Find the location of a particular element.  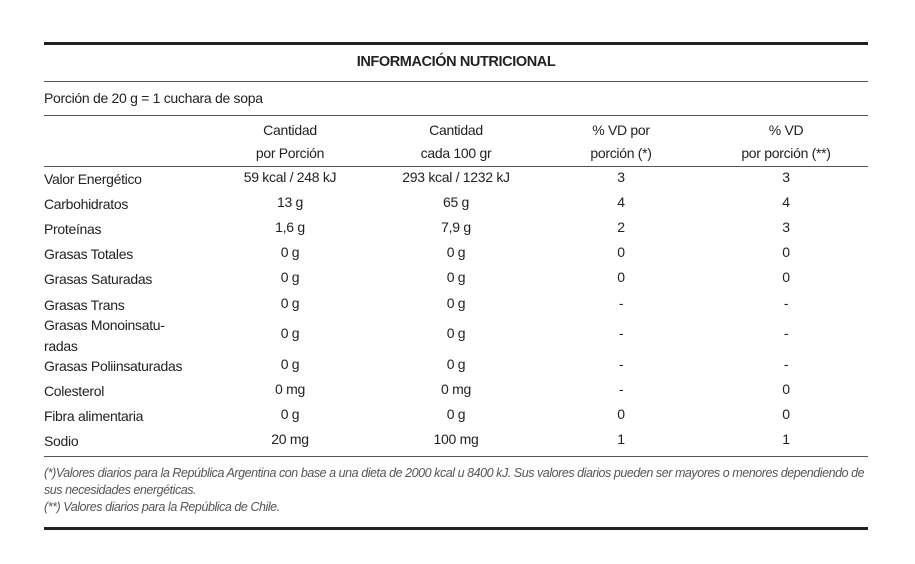

table-title: INFORMACIÓN NUTRICIONAL is located at coordinates (456, 62).